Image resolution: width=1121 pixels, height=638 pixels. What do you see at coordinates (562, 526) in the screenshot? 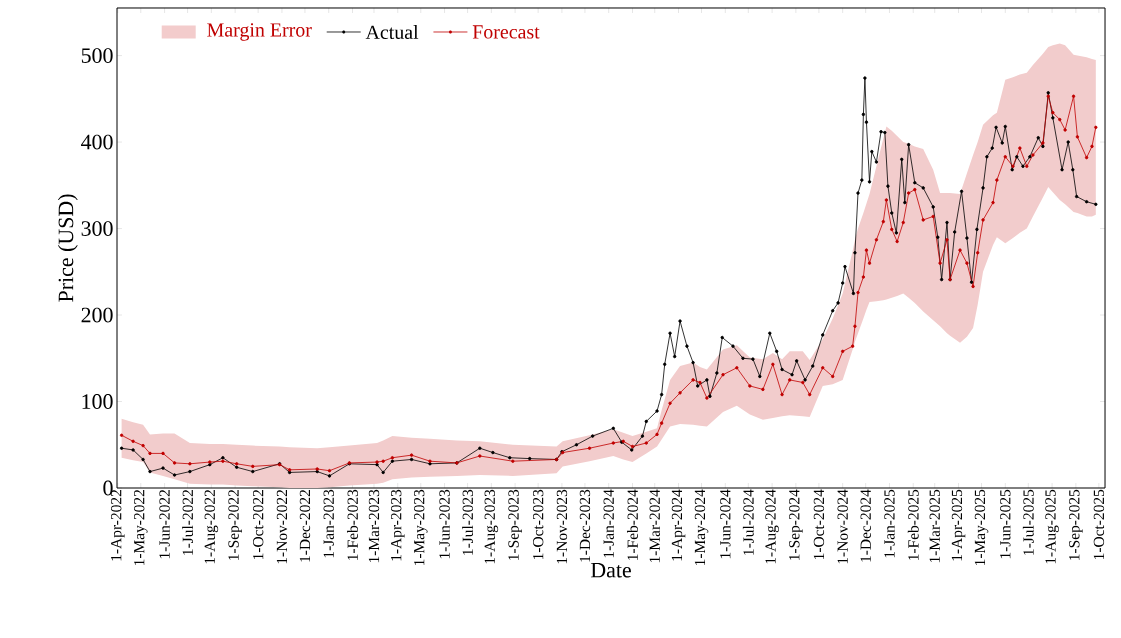
I see `x-tick-label: 1-Nov-2023` at bounding box center [562, 526].